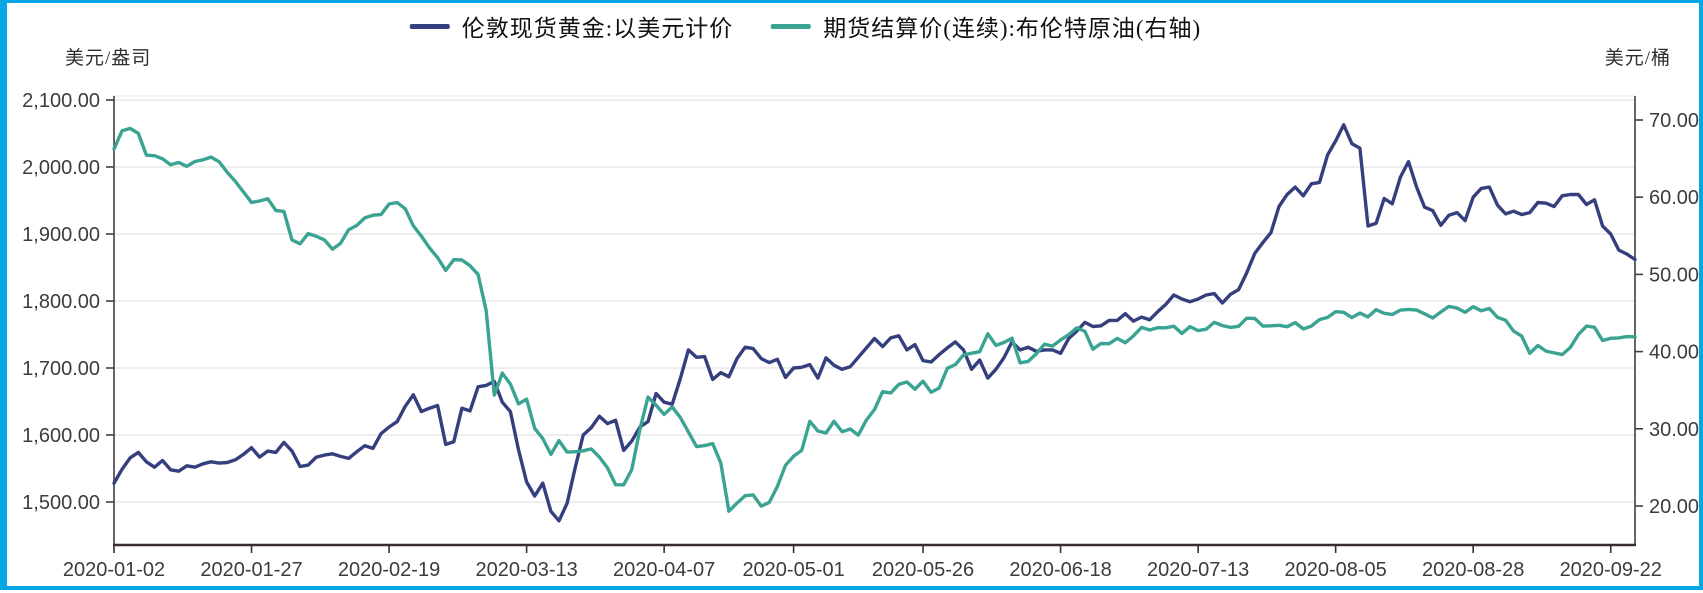  I want to click on x-axis-label: 2020-09-22, so click(1611, 570).